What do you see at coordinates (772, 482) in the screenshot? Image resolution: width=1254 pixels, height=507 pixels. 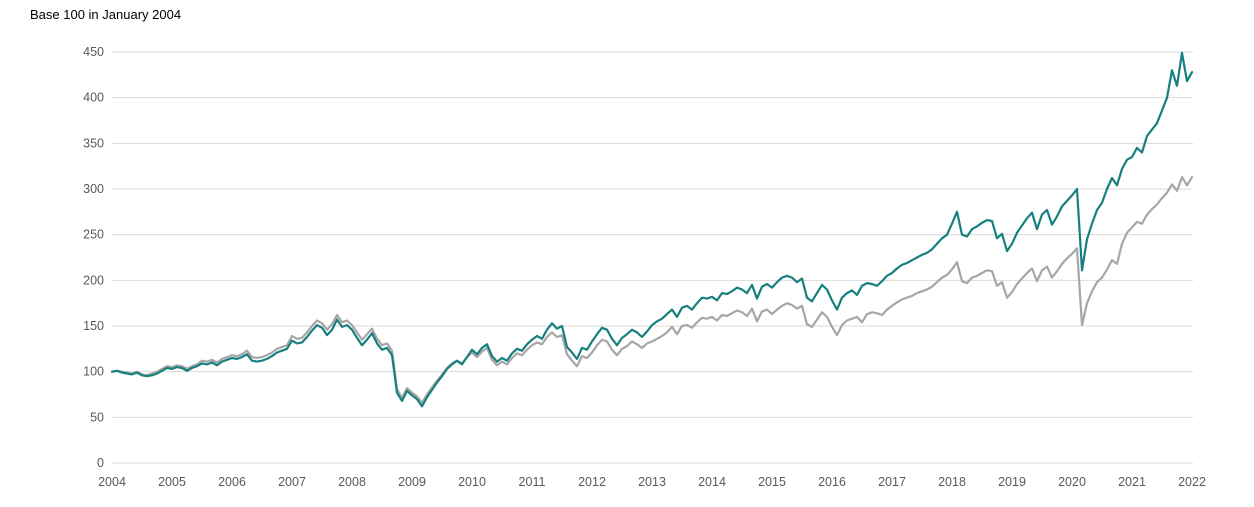 I see `x-tick-label: 2015` at bounding box center [772, 482].